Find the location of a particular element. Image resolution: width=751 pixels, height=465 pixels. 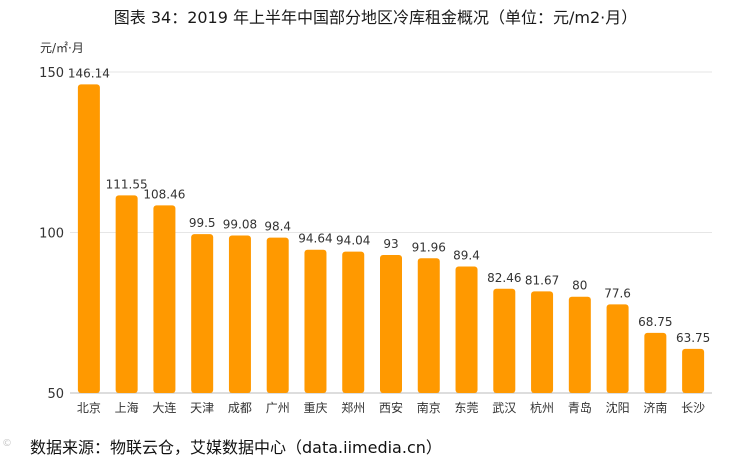

y-tick-label: 150 is located at coordinates (51, 73).